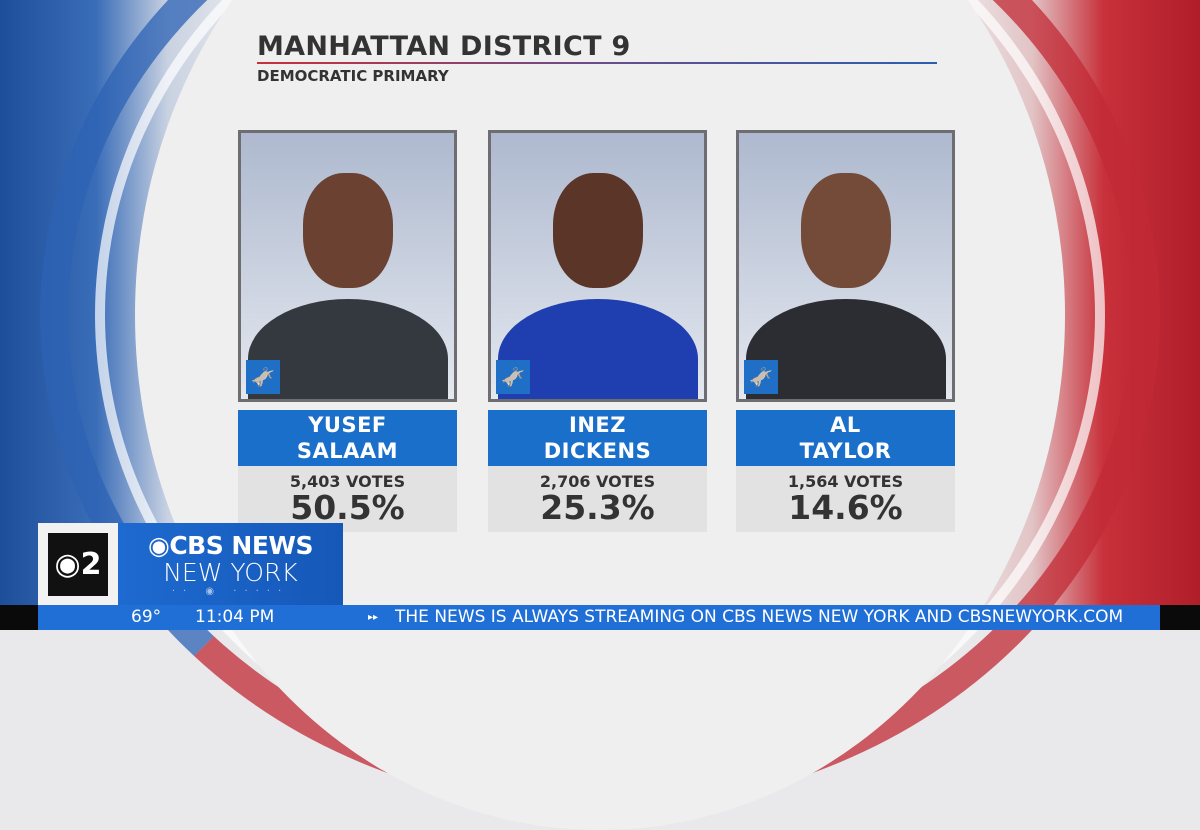 The height and width of the screenshot is (830, 1200). Describe the element at coordinates (597, 438) in the screenshot. I see `candidate-name: INEZ DICKENS` at that location.